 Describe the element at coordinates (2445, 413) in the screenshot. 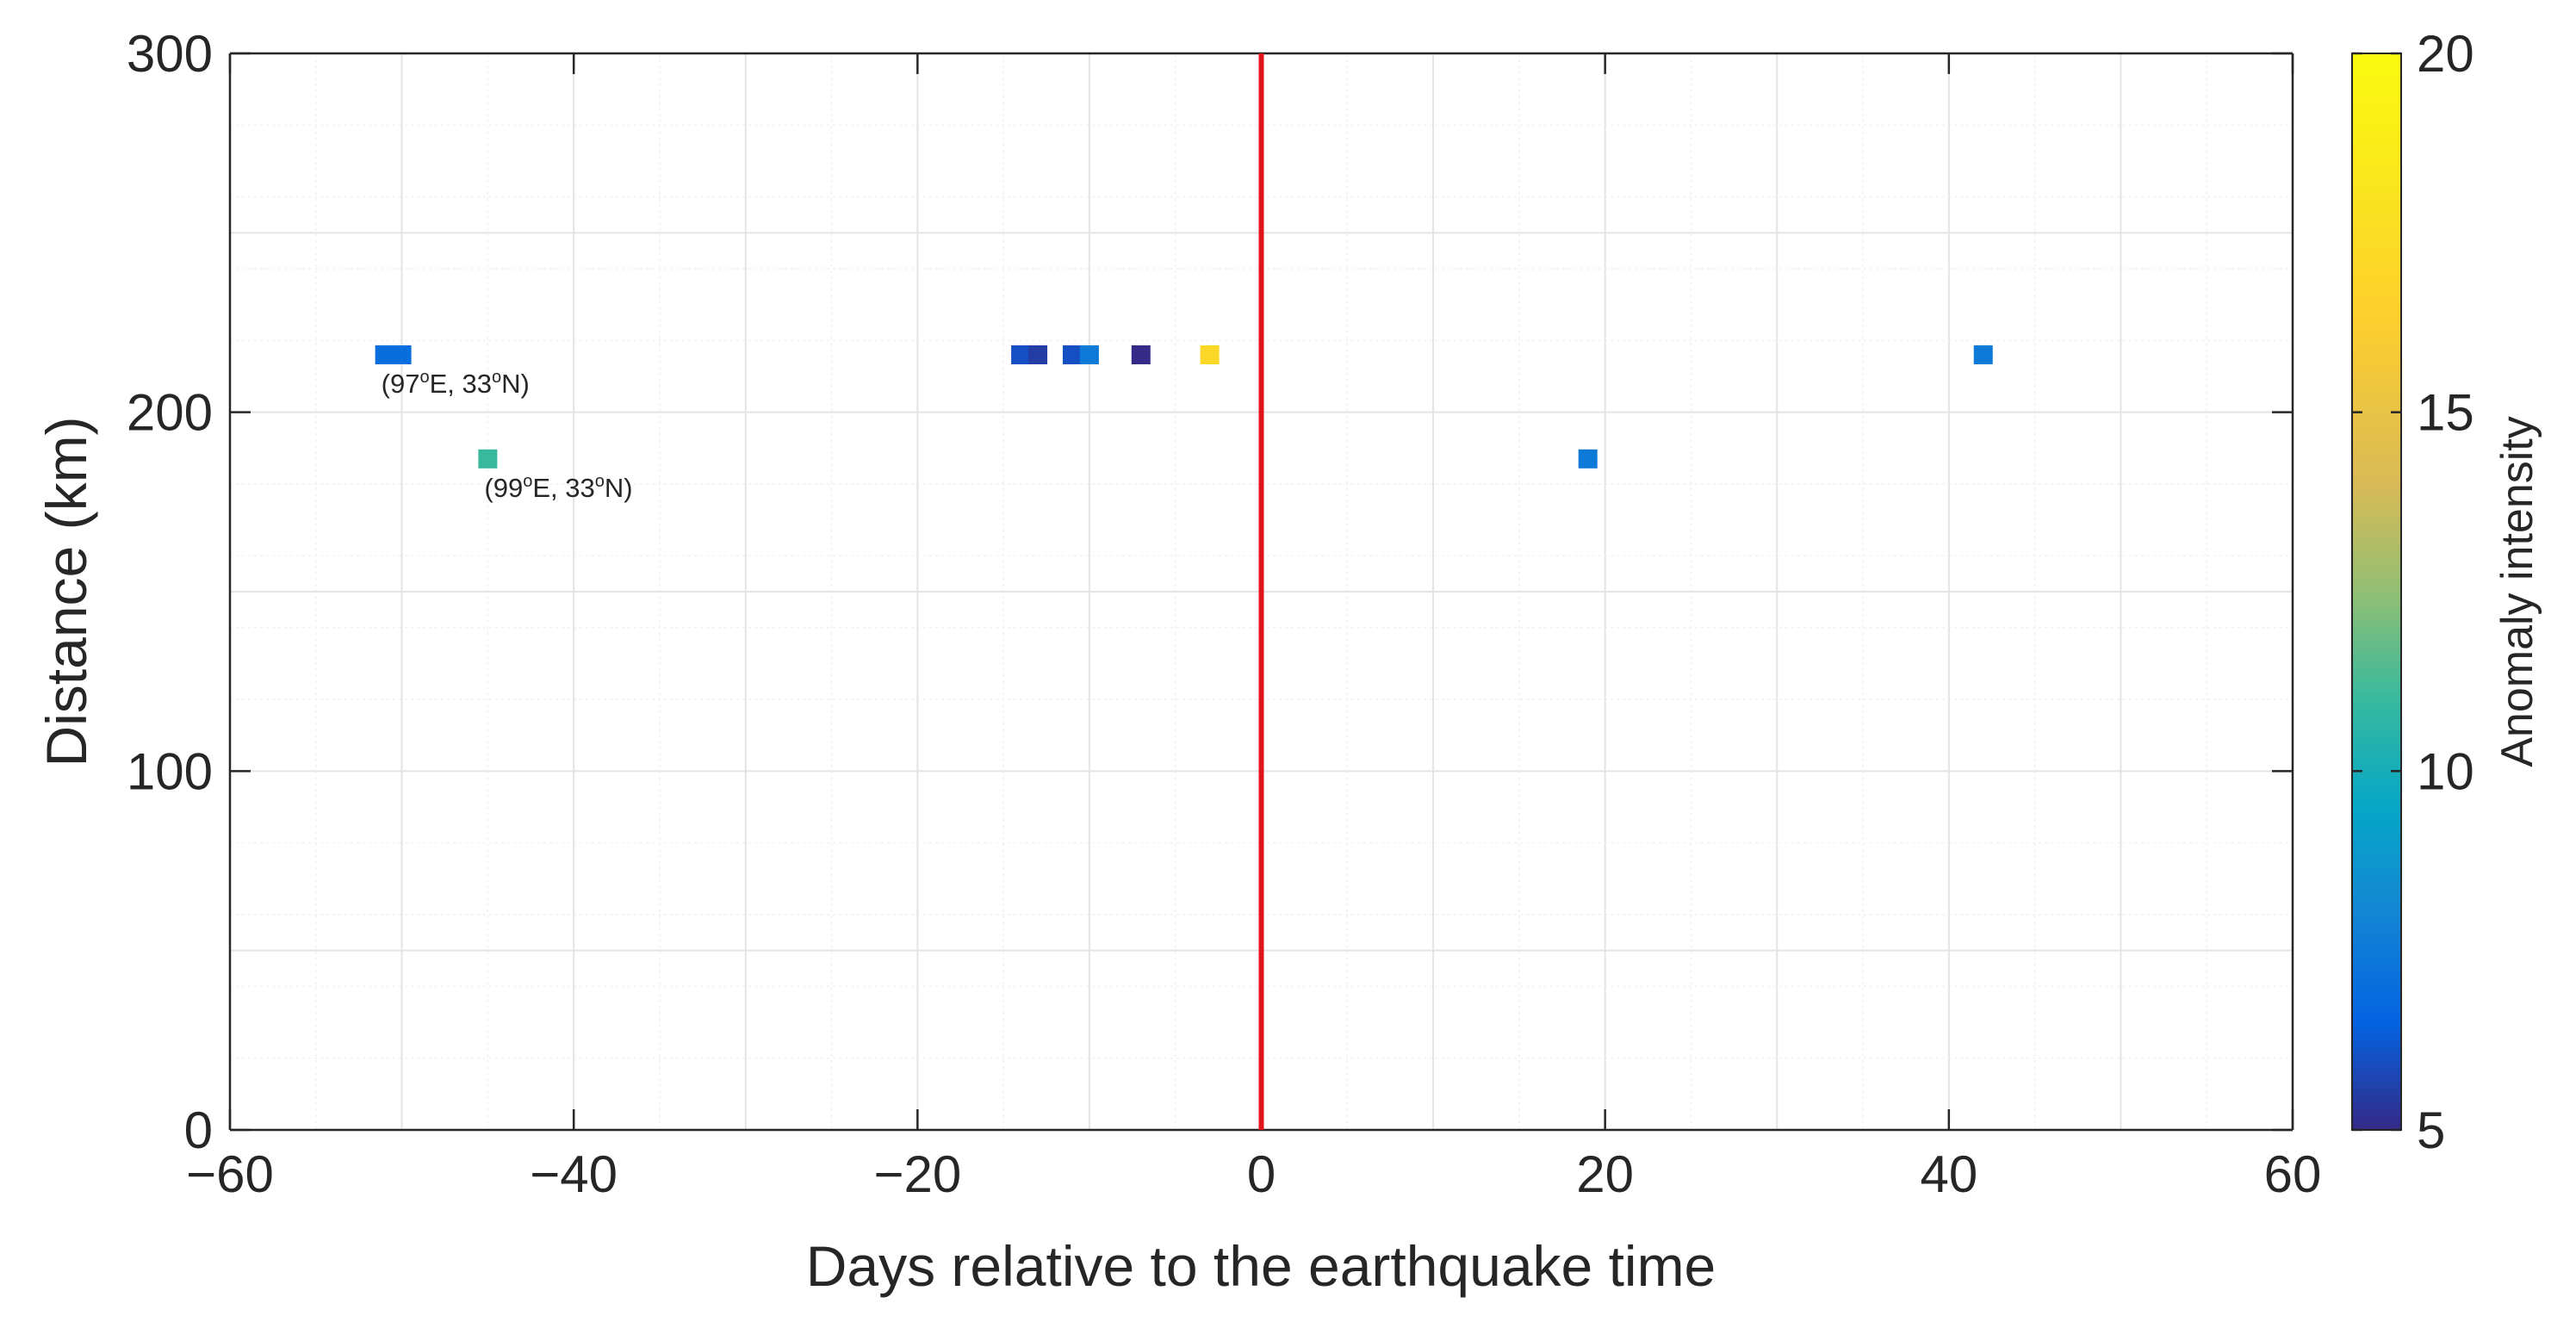

I see `colorbar-tick-label: 15` at that location.